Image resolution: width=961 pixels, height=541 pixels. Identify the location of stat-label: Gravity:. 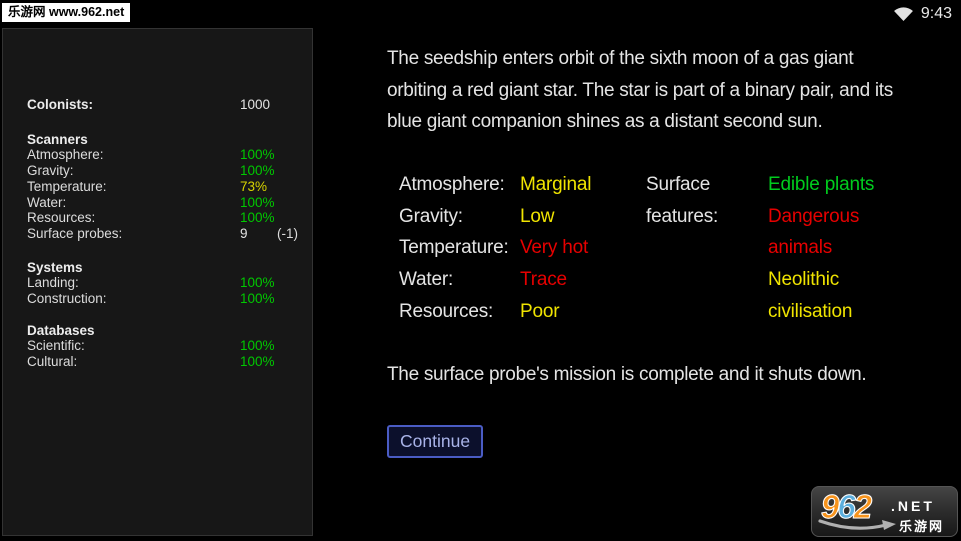
(50, 171).